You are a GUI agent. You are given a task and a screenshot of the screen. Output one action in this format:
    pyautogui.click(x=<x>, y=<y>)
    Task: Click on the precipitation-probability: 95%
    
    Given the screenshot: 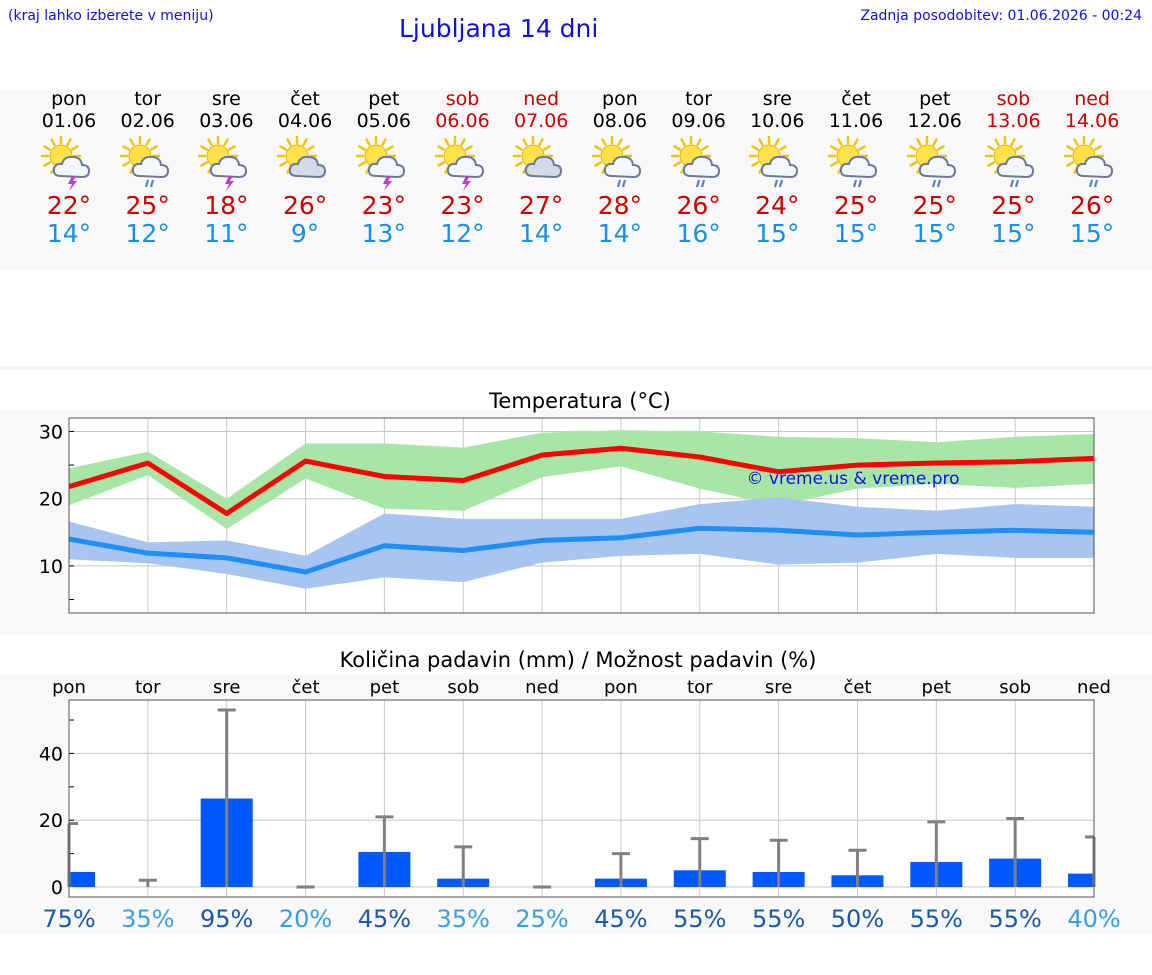 What is the action you would take?
    pyautogui.click(x=226, y=919)
    